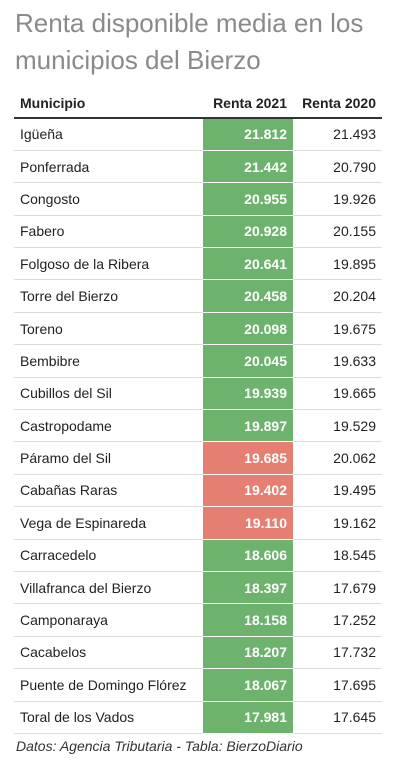  I want to click on cell-municipio: Villafranca del Bierzo, so click(108, 588).